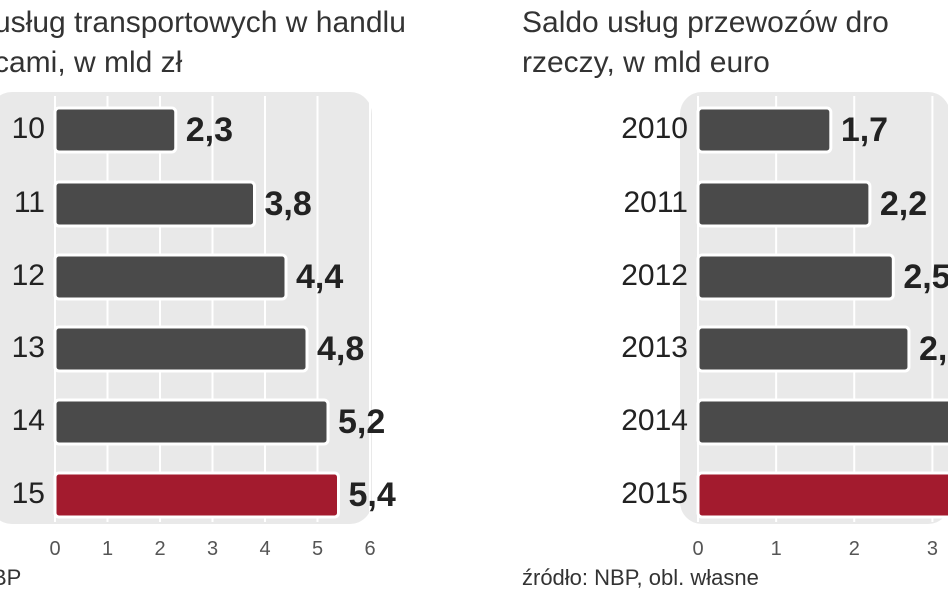 The image size is (948, 593). What do you see at coordinates (654, 275) in the screenshot?
I see `category-label: 2012` at bounding box center [654, 275].